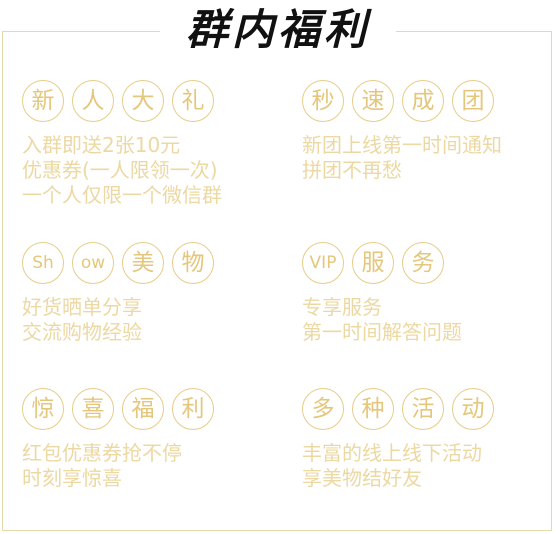 Image resolution: width=556 pixels, height=534 pixels. Describe the element at coordinates (402, 145) in the screenshot. I see `description-line: 新团上线第一时间通知` at that location.